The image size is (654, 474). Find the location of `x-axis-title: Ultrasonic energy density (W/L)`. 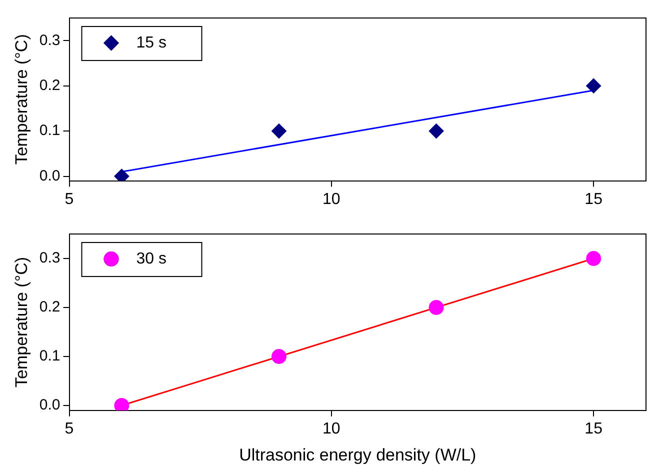

x-axis-title: Ultrasonic energy density (W/L) is located at coordinates (357, 454).